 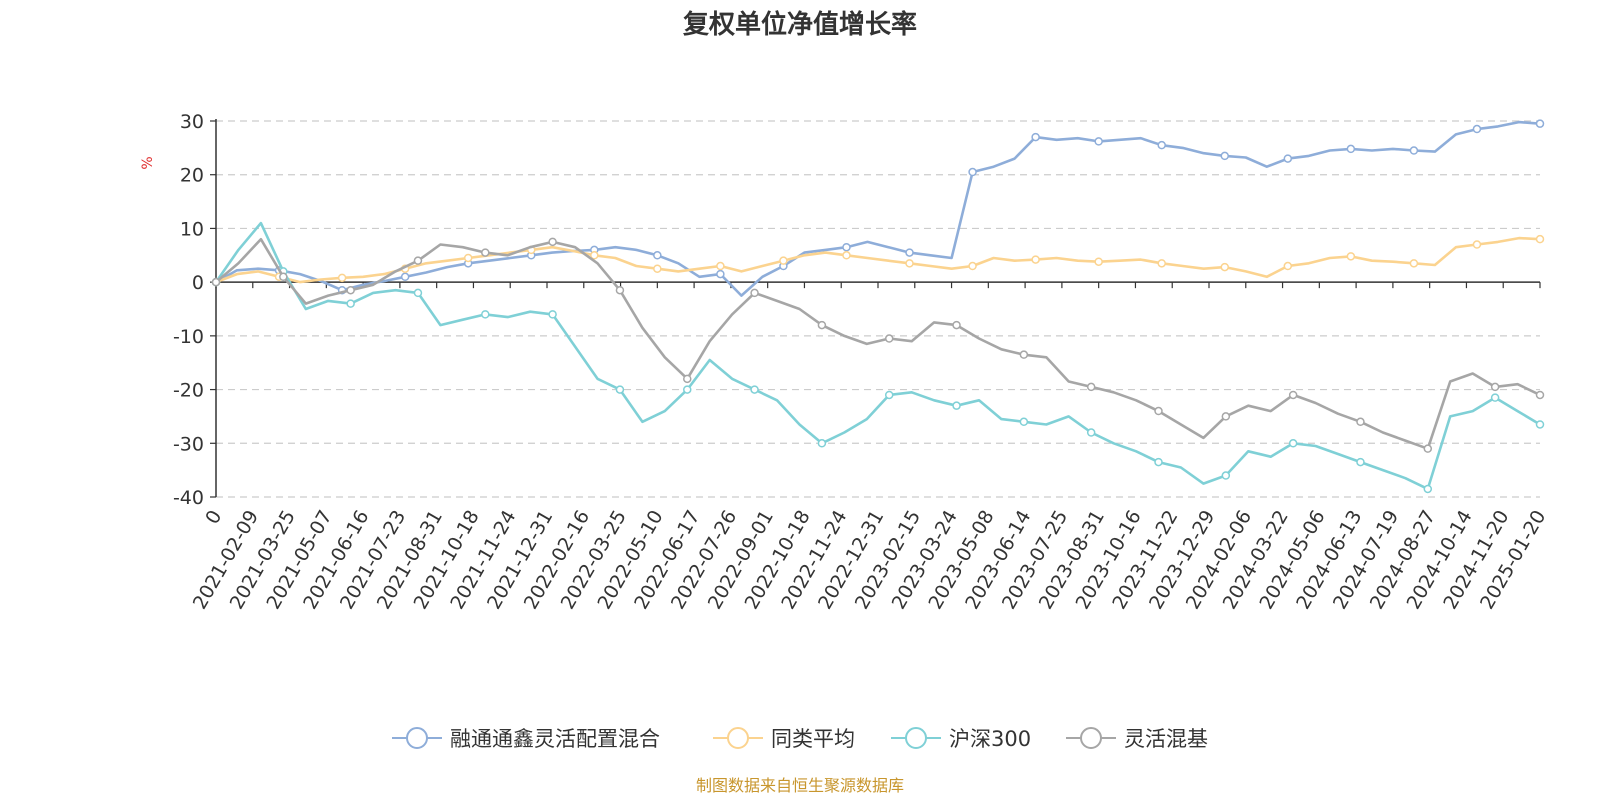 What do you see at coordinates (188, 391) in the screenshot?
I see `y-tick-label: -20` at bounding box center [188, 391].